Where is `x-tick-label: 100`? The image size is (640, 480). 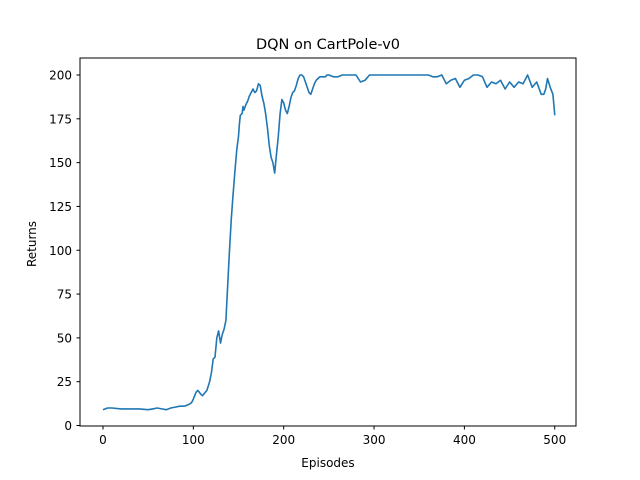 x-tick-label: 100 is located at coordinates (193, 440).